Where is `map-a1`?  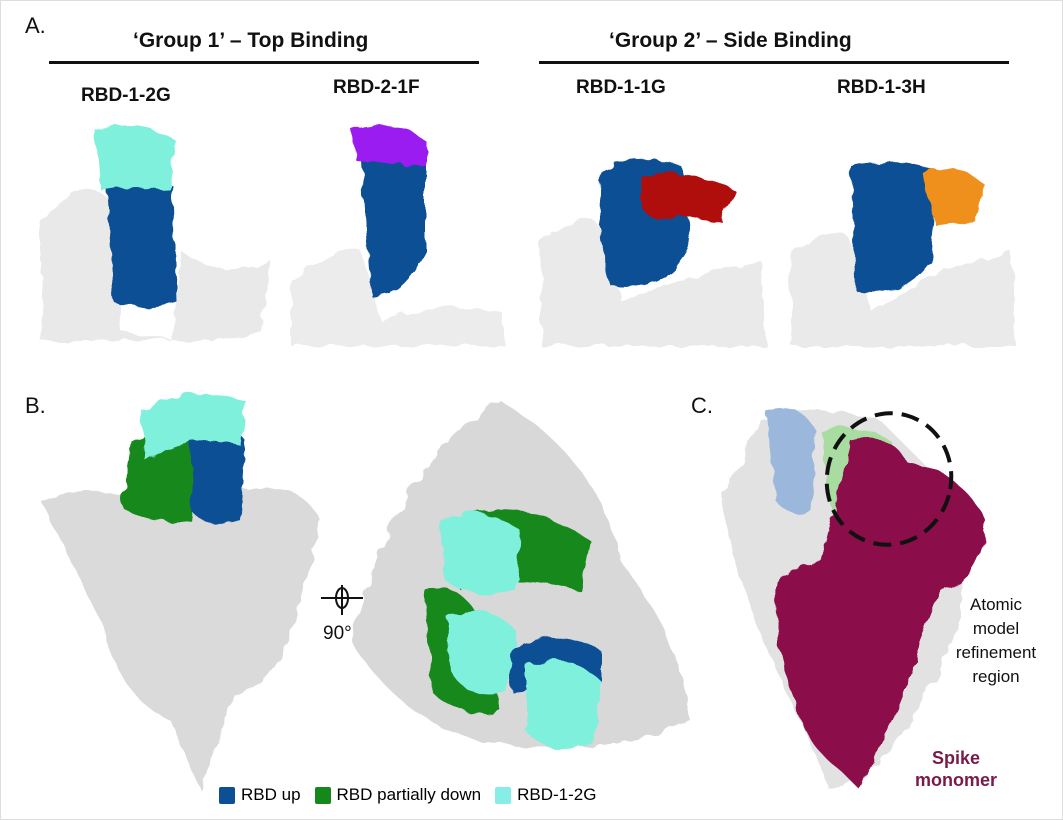 map-a1 is located at coordinates (156, 265).